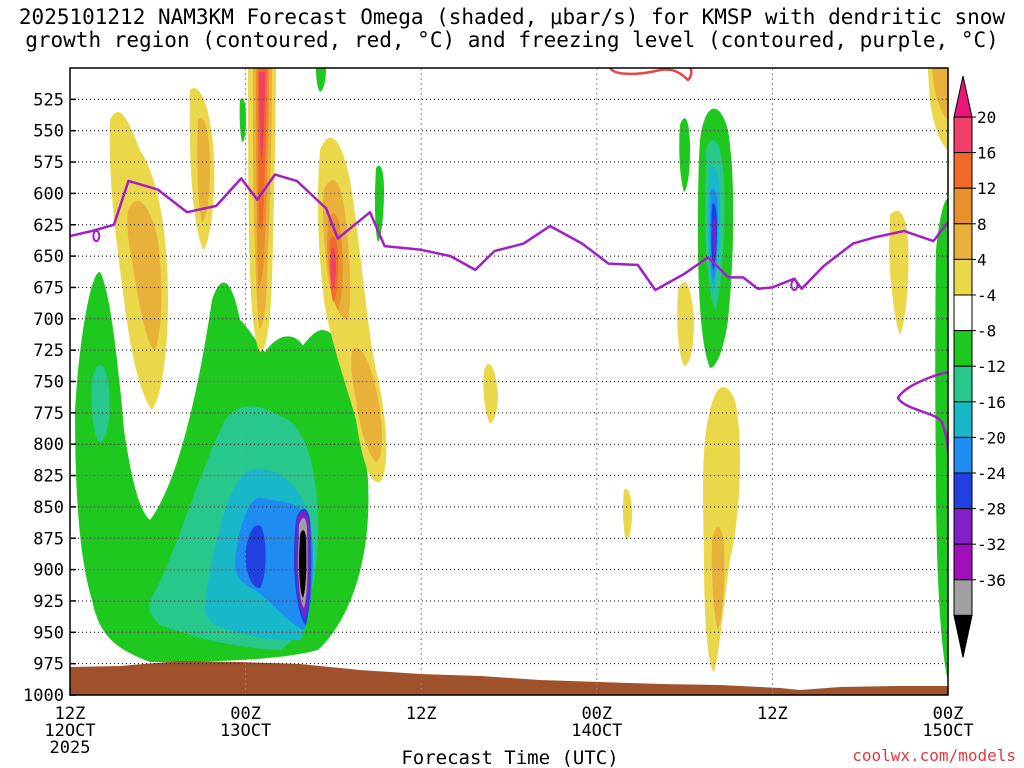 The height and width of the screenshot is (768, 1024). I want to click on colorbar-label: -36, so click(991, 580).